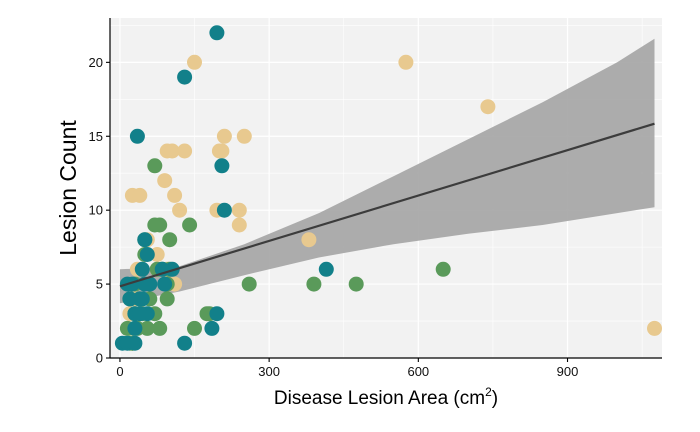 The width and height of the screenshot is (700, 432). Describe the element at coordinates (488, 392) in the screenshot. I see `x-axis-title-superscript: 2` at that location.